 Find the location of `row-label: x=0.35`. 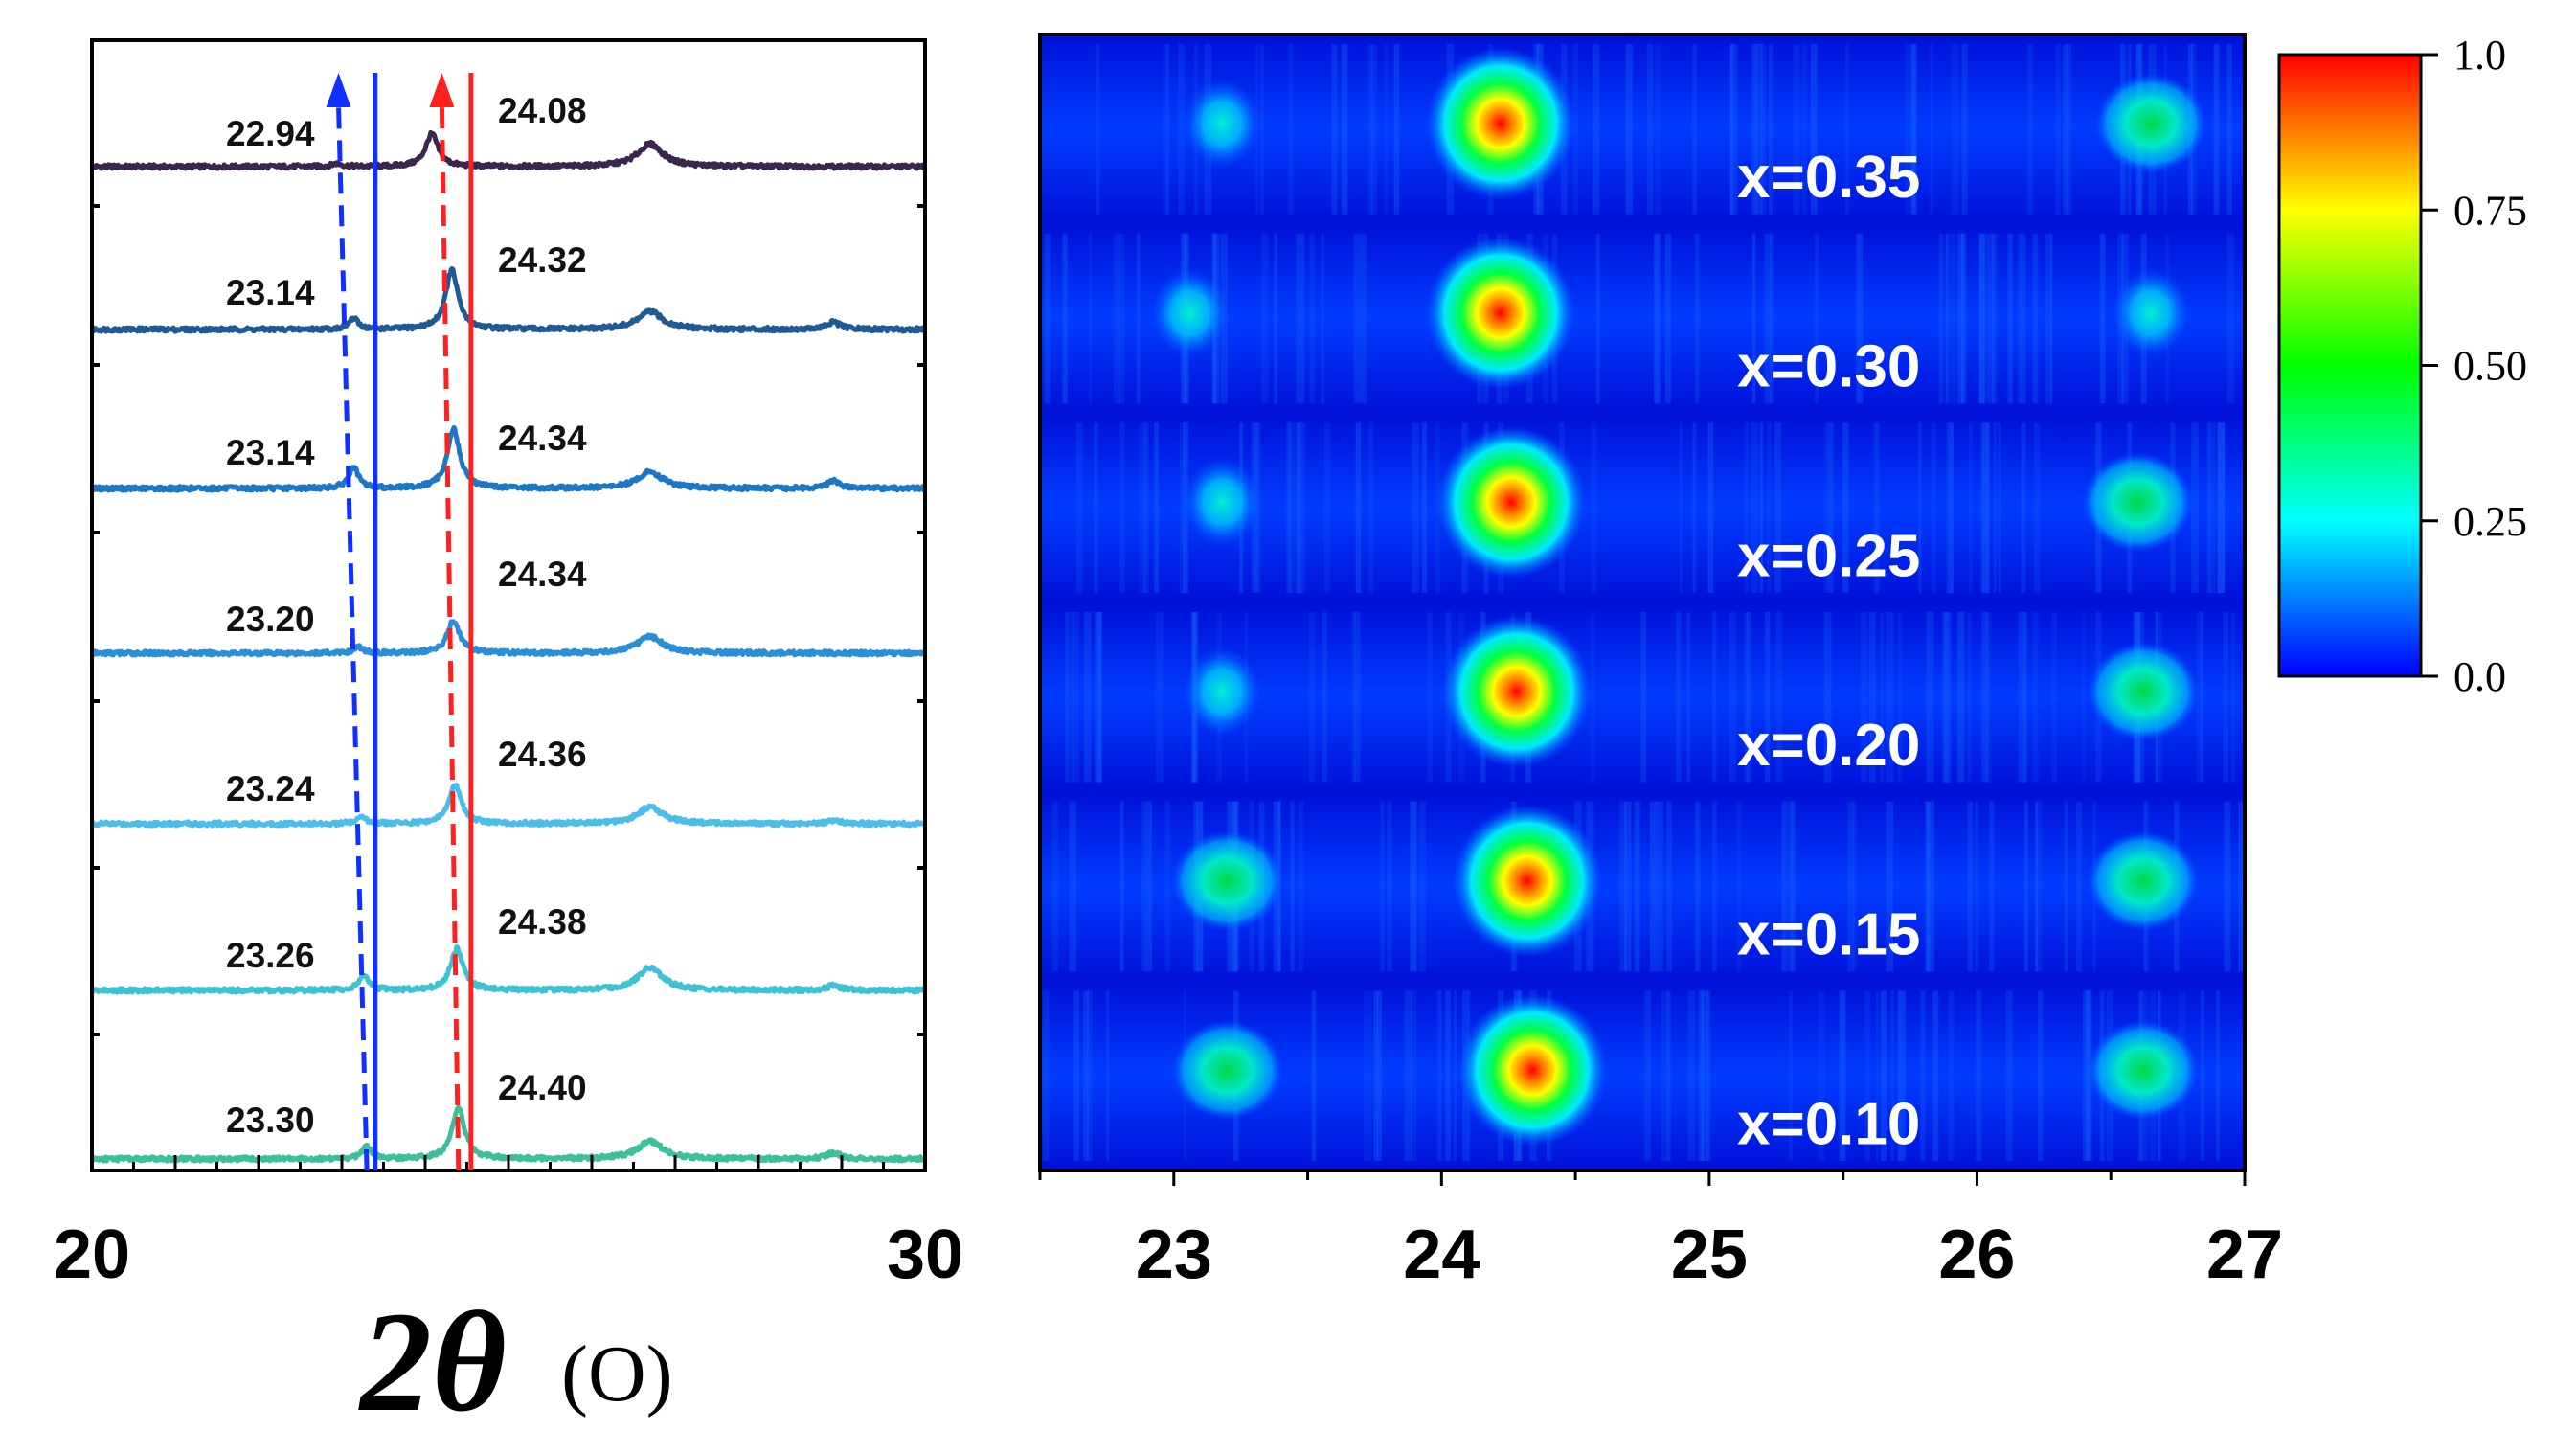

row-label: x=0.35 is located at coordinates (1828, 178).